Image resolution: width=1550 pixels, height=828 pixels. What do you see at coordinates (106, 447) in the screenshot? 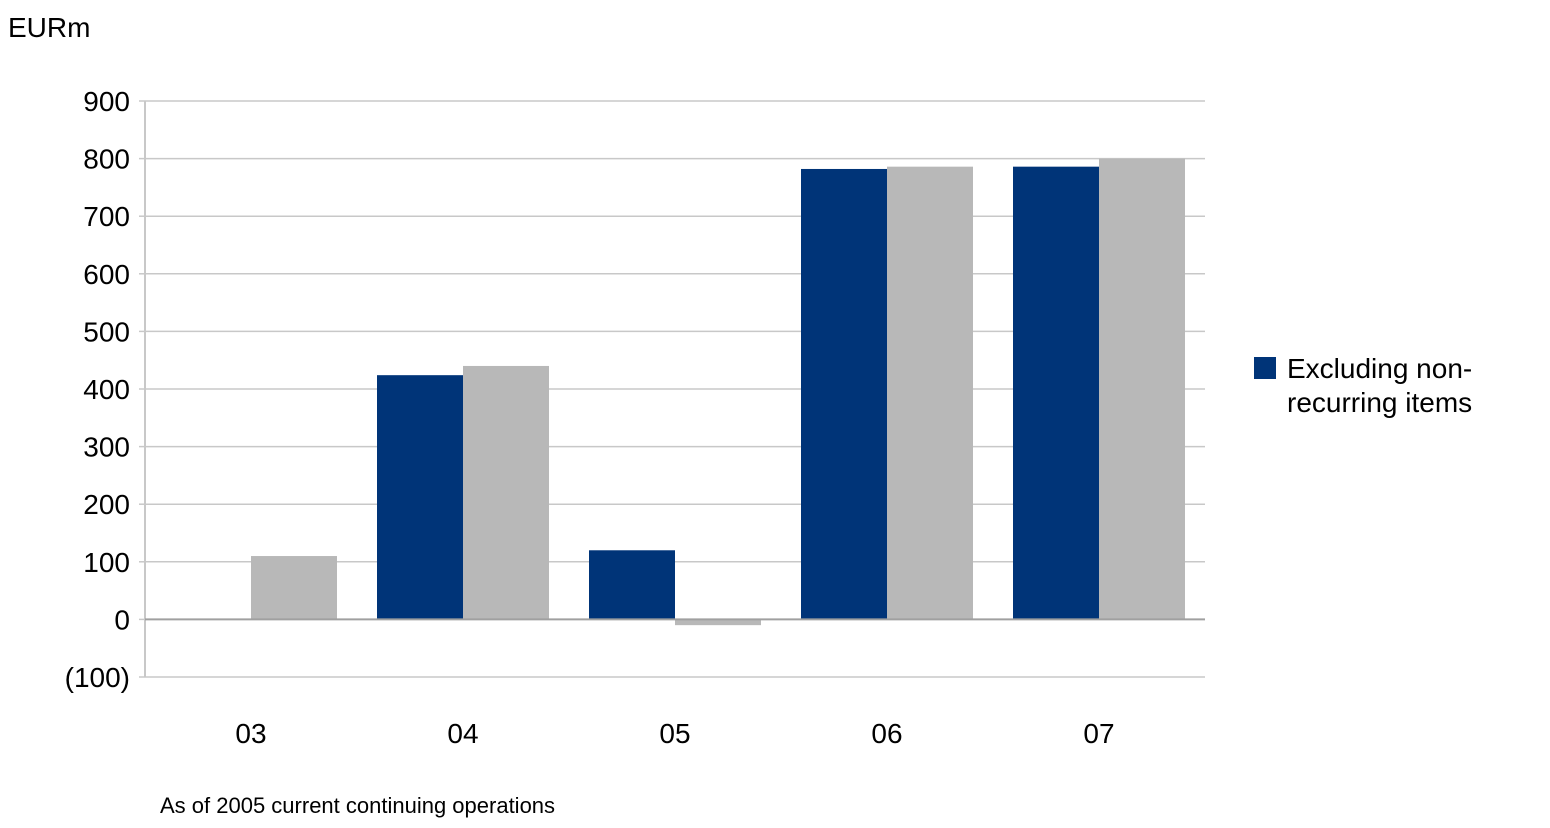
I see `y-tick-label: 300` at bounding box center [106, 447].